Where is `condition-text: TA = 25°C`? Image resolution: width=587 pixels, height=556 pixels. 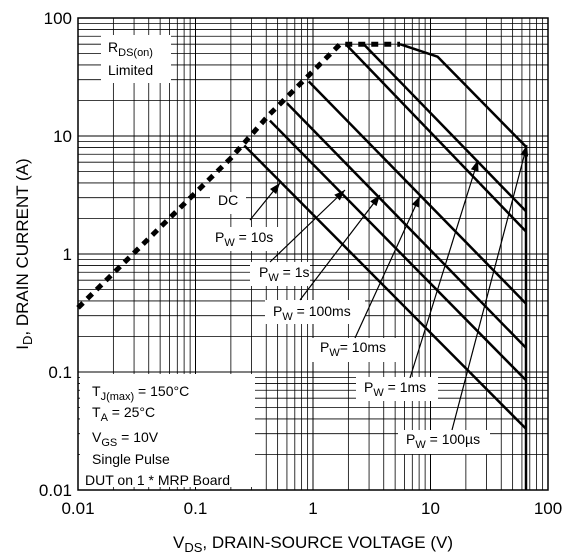
condition-text: TA = 25°C is located at coordinates (123, 414).